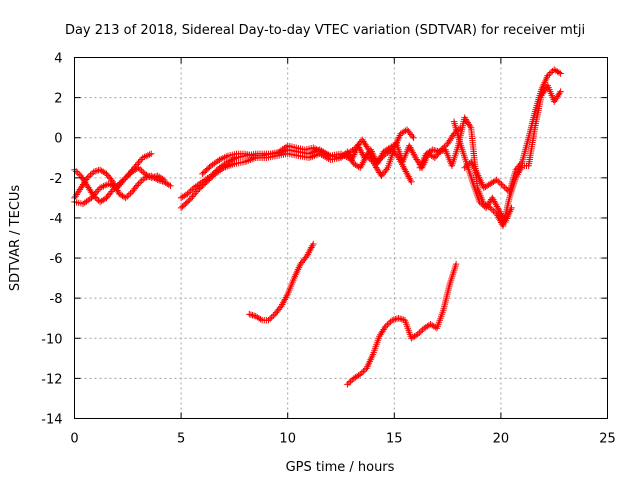  What do you see at coordinates (56, 299) in the screenshot?
I see `y-tick-label: -8` at bounding box center [56, 299].